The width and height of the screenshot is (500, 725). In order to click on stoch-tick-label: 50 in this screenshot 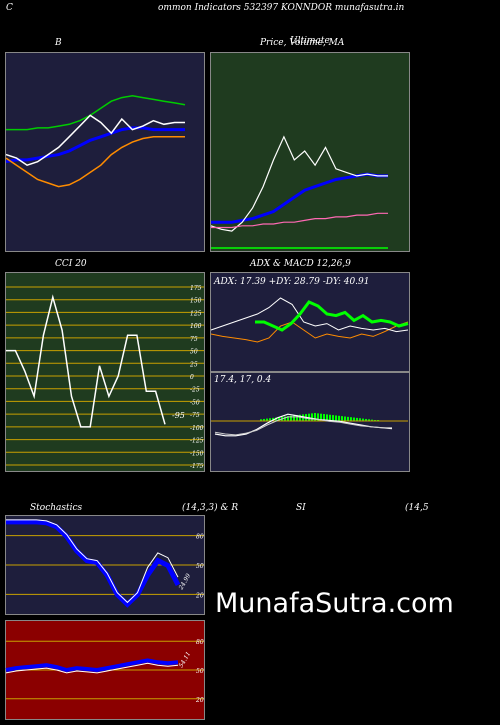, I will do `click(200, 566)`.